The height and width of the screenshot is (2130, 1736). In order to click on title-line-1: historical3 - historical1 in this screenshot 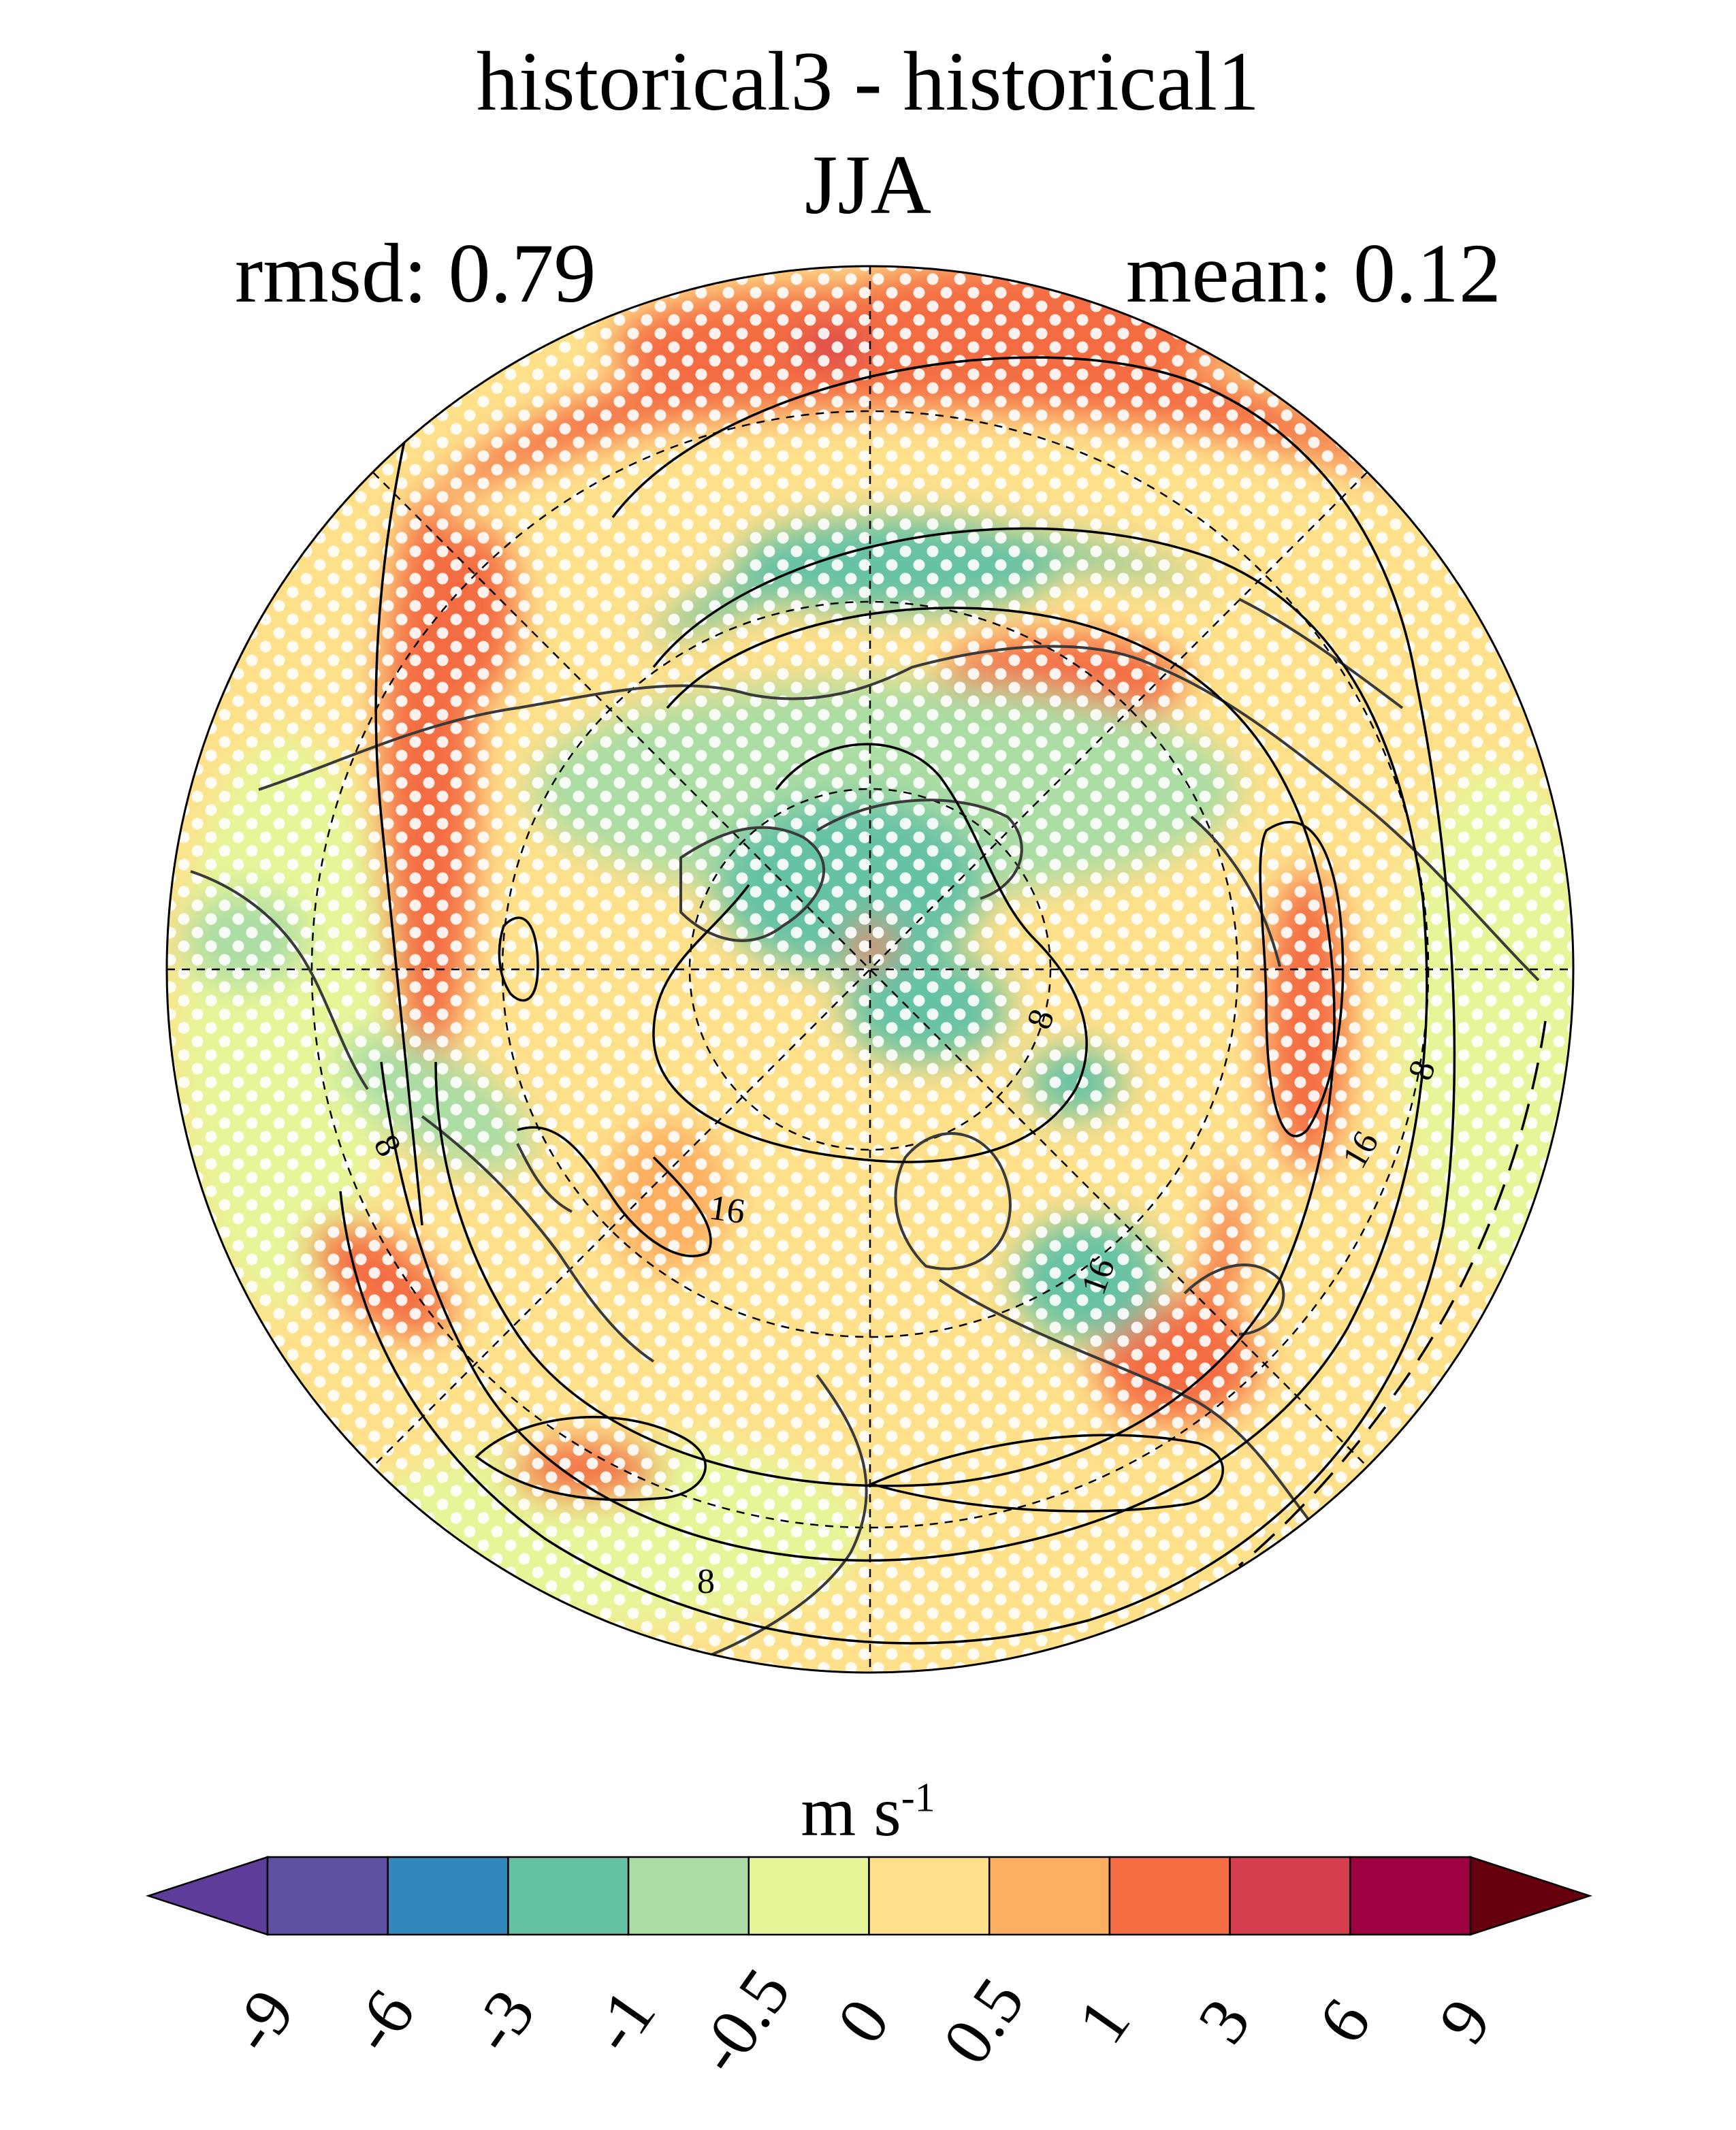, I will do `click(868, 81)`.